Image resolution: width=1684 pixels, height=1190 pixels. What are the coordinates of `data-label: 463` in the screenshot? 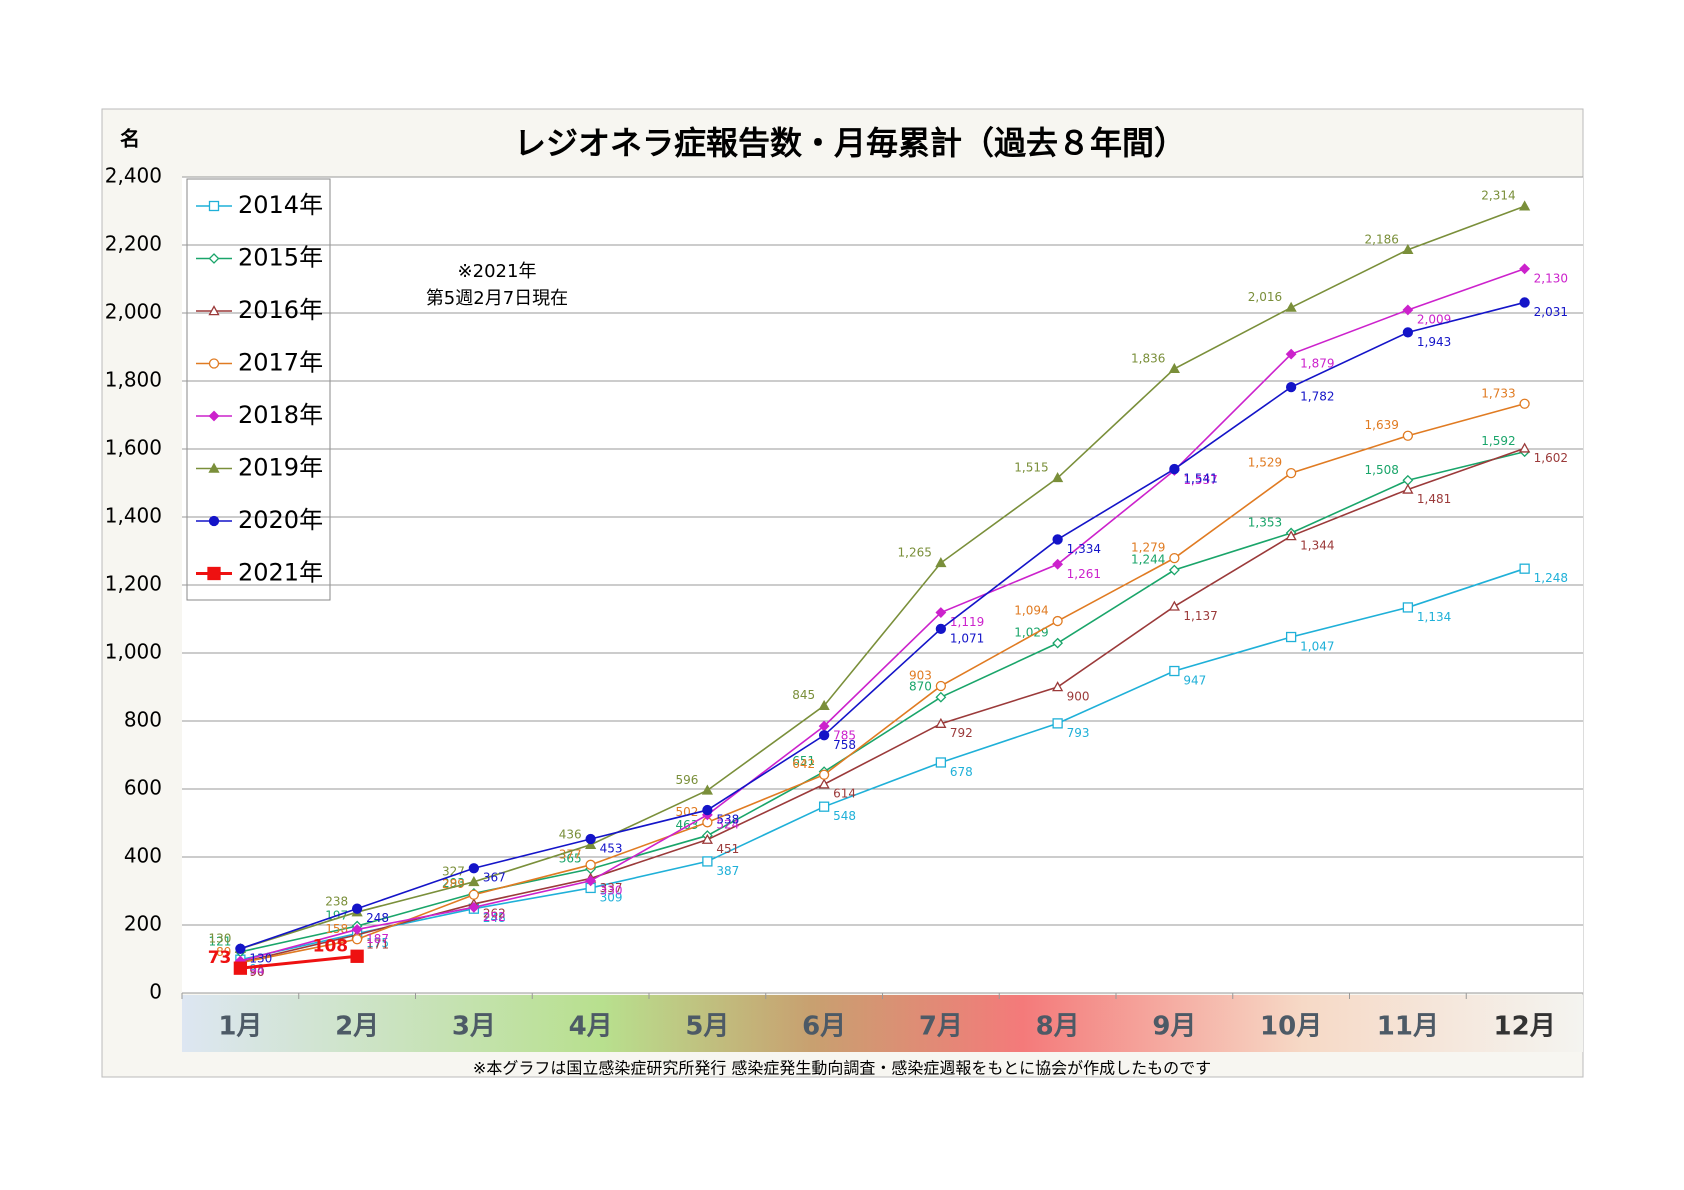 It's located at (686, 825).